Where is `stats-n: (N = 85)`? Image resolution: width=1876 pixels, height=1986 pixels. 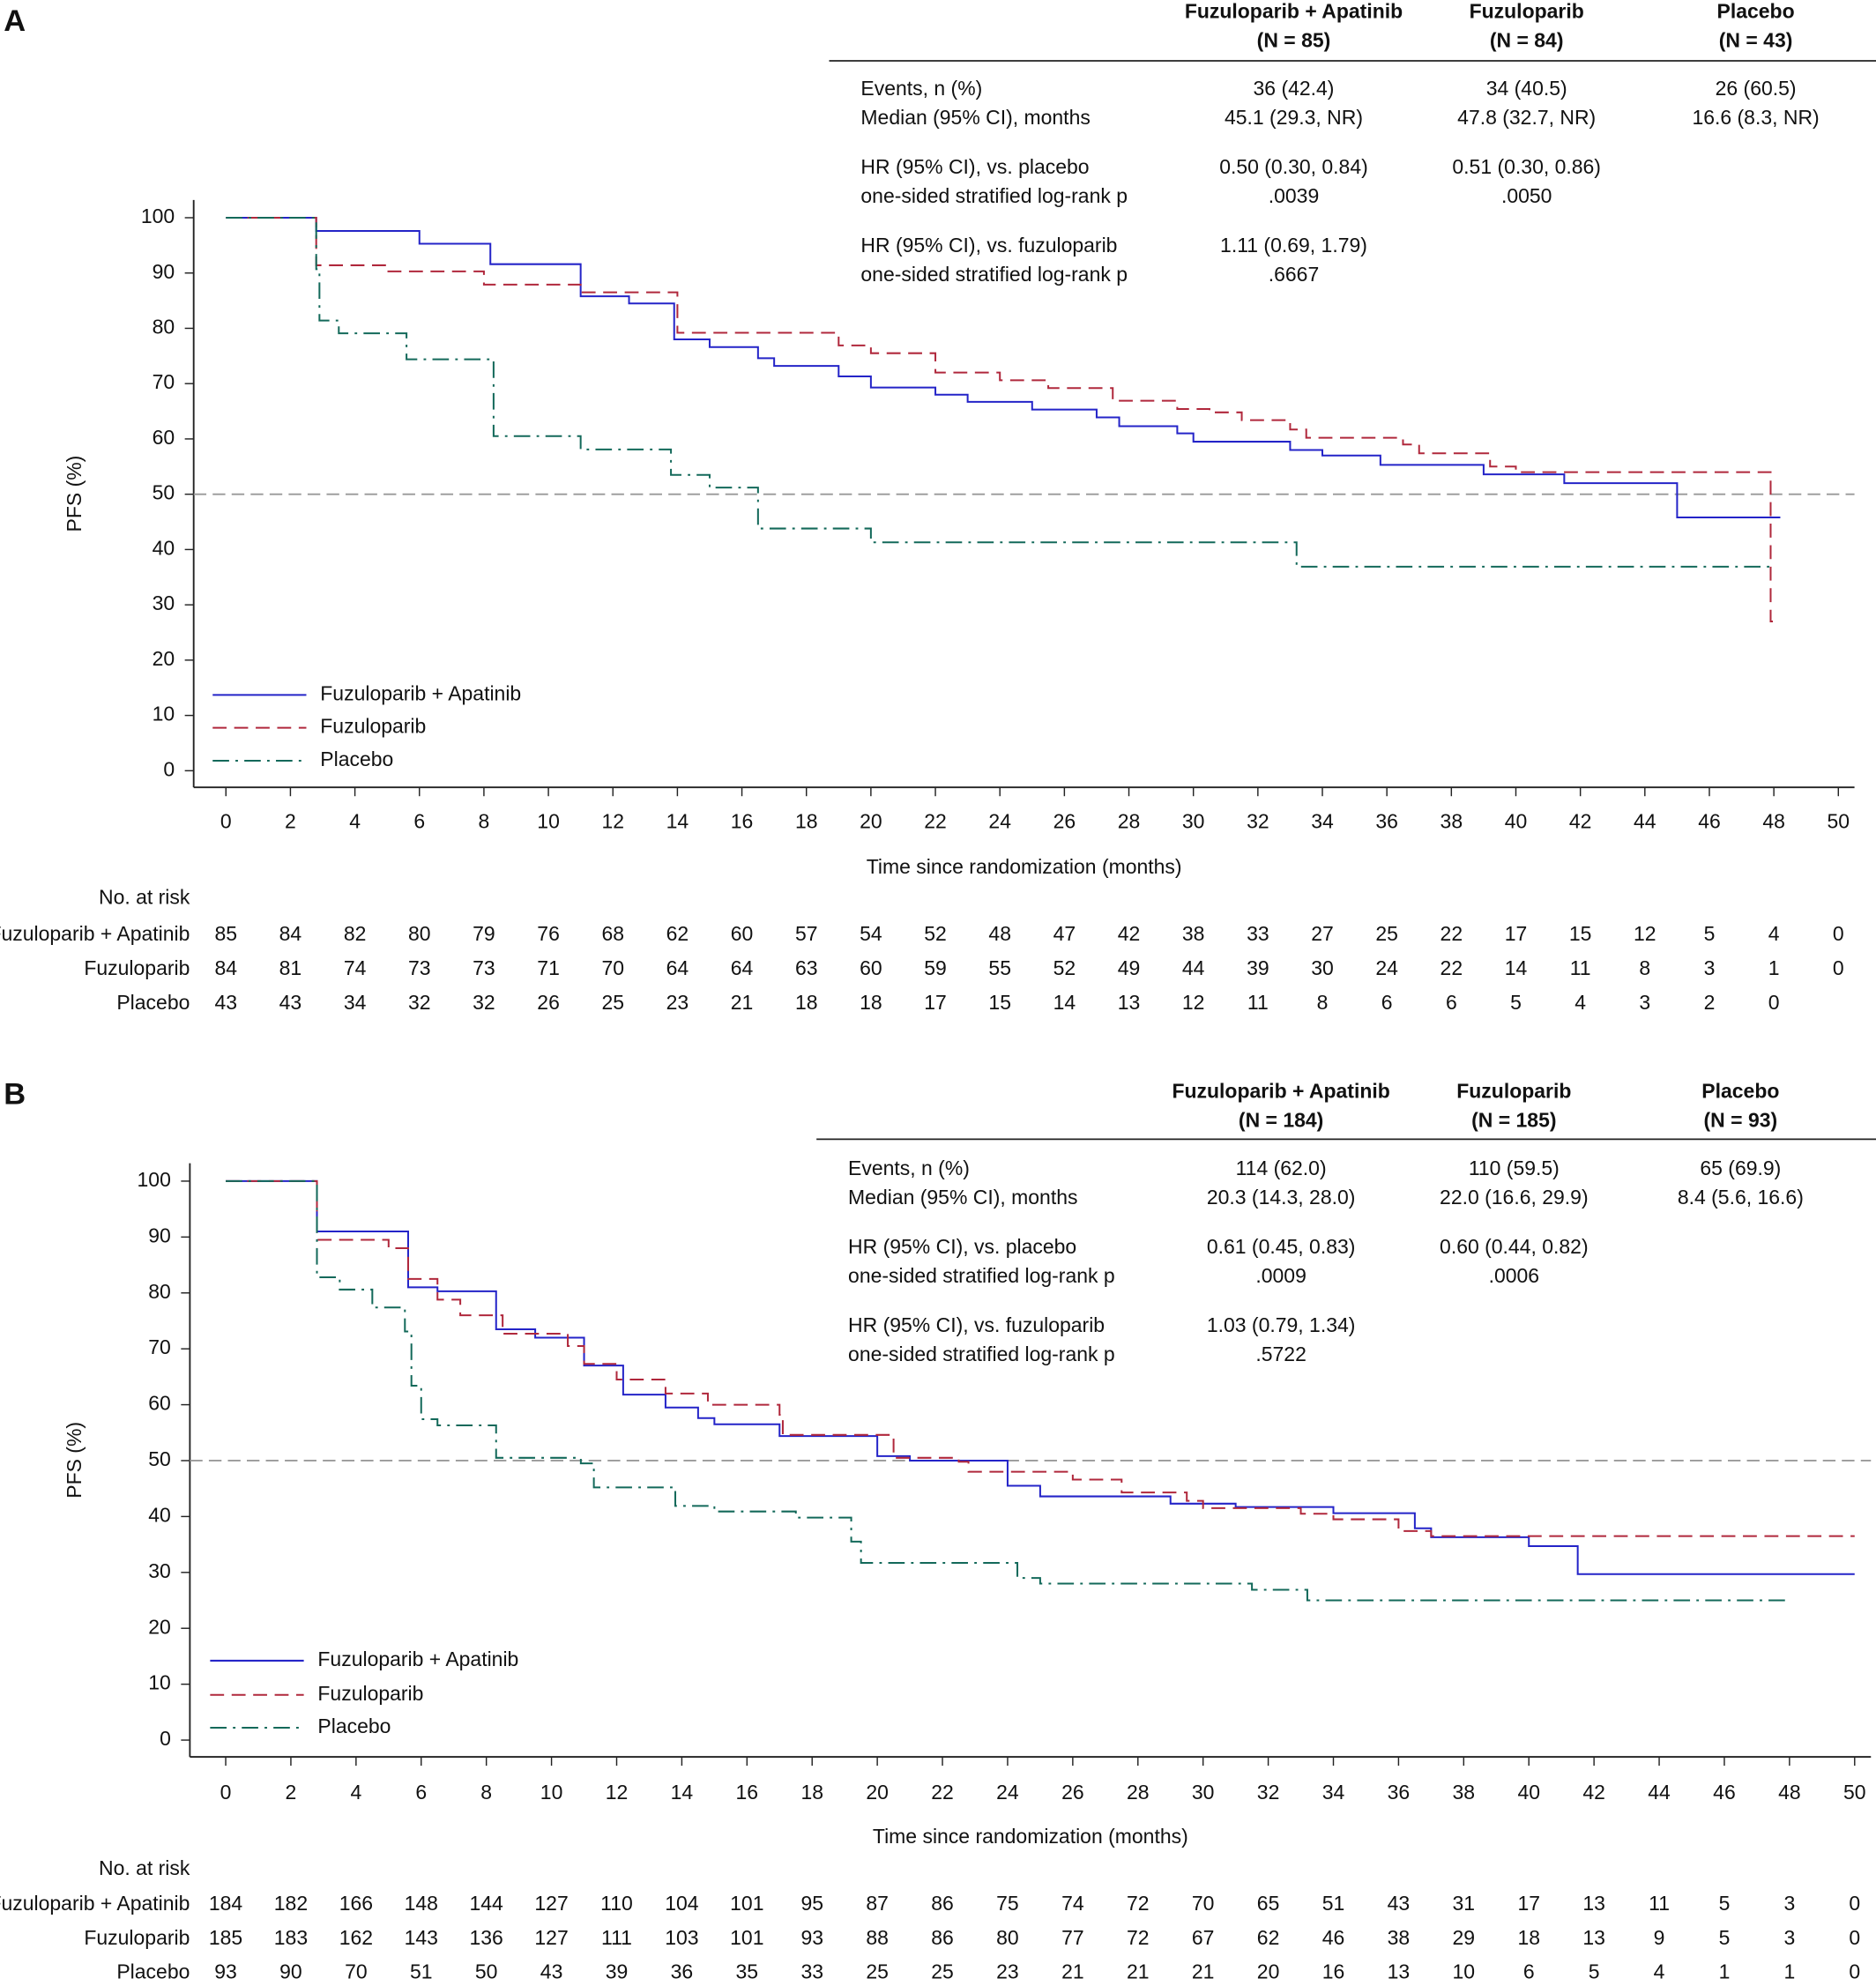
stats-n: (N = 85) is located at coordinates (1294, 39).